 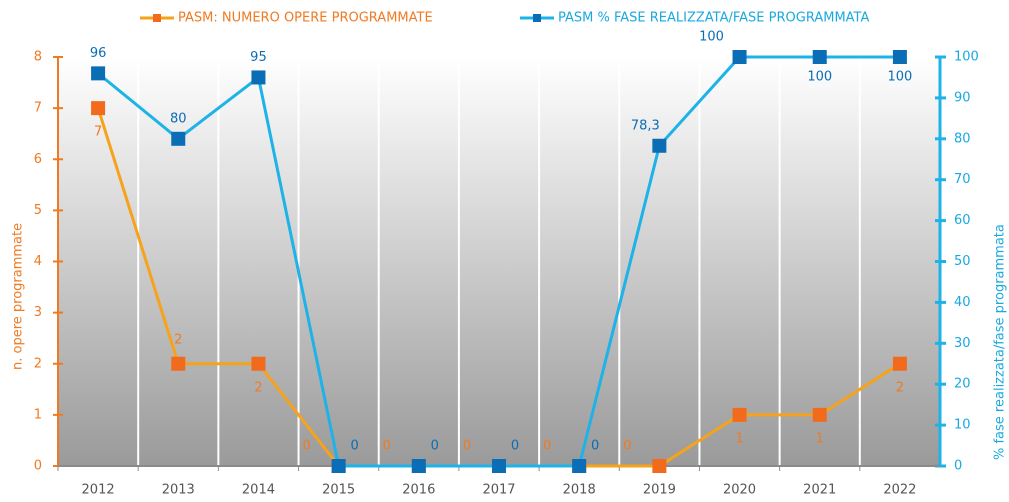 I want to click on x-tick-label: 2012, so click(x=98, y=490).